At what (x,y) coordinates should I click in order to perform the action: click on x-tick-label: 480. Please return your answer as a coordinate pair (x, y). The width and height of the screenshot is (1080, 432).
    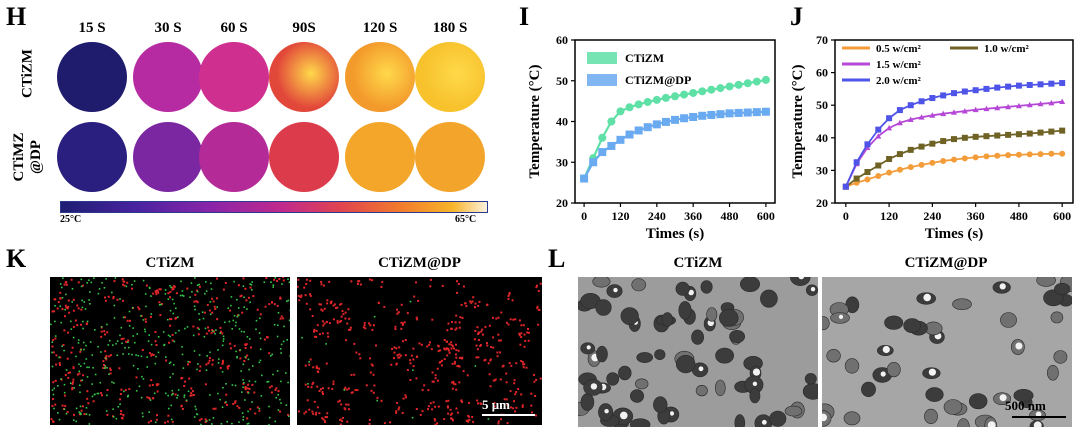
    Looking at the image, I should click on (1019, 216).